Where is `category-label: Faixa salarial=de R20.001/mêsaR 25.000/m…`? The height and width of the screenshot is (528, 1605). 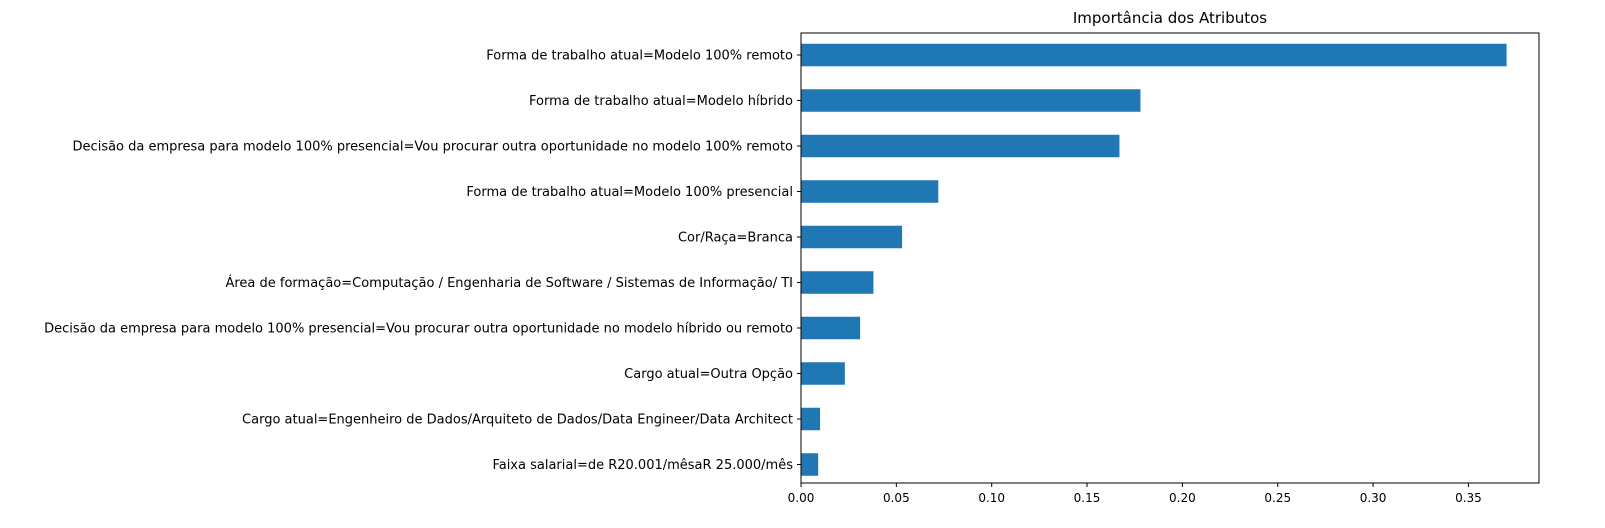
category-label: Faixa salarial=de R20.001/mêsaR 25.000/m… is located at coordinates (642, 465).